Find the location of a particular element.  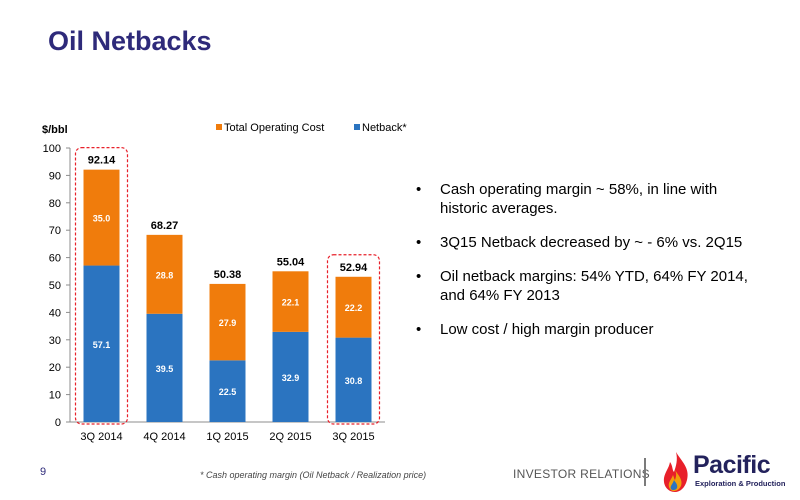

legend-label: Netback* is located at coordinates (384, 128).